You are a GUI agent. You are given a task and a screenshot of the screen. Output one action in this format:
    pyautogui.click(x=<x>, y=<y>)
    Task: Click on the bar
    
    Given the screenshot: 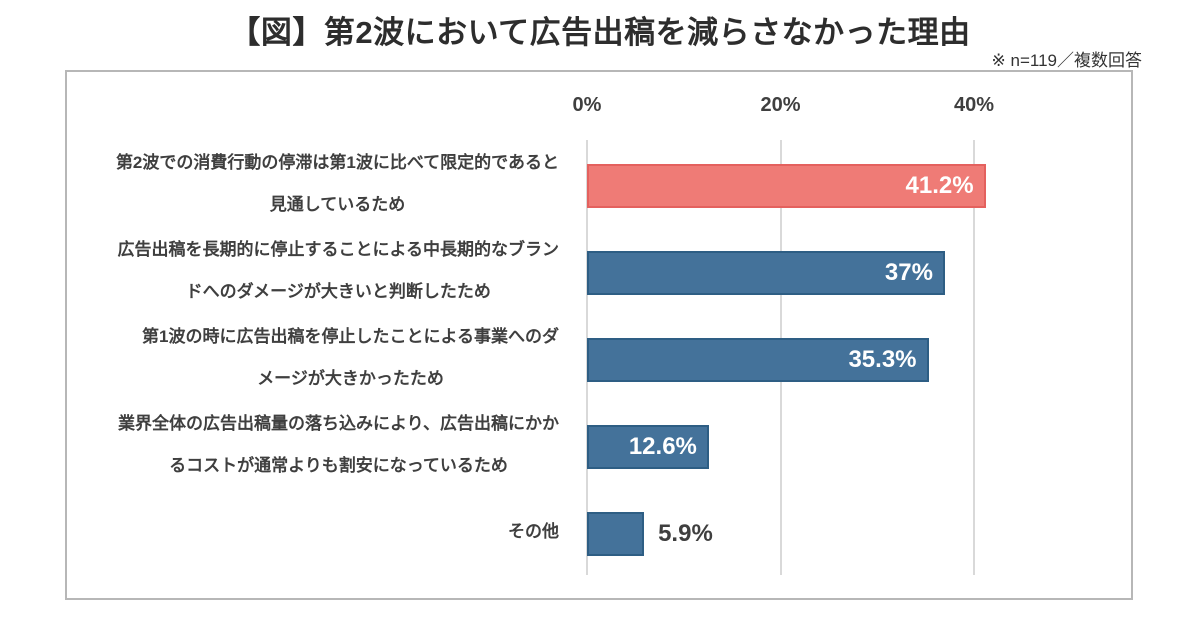 What is the action you would take?
    pyautogui.click(x=616, y=533)
    